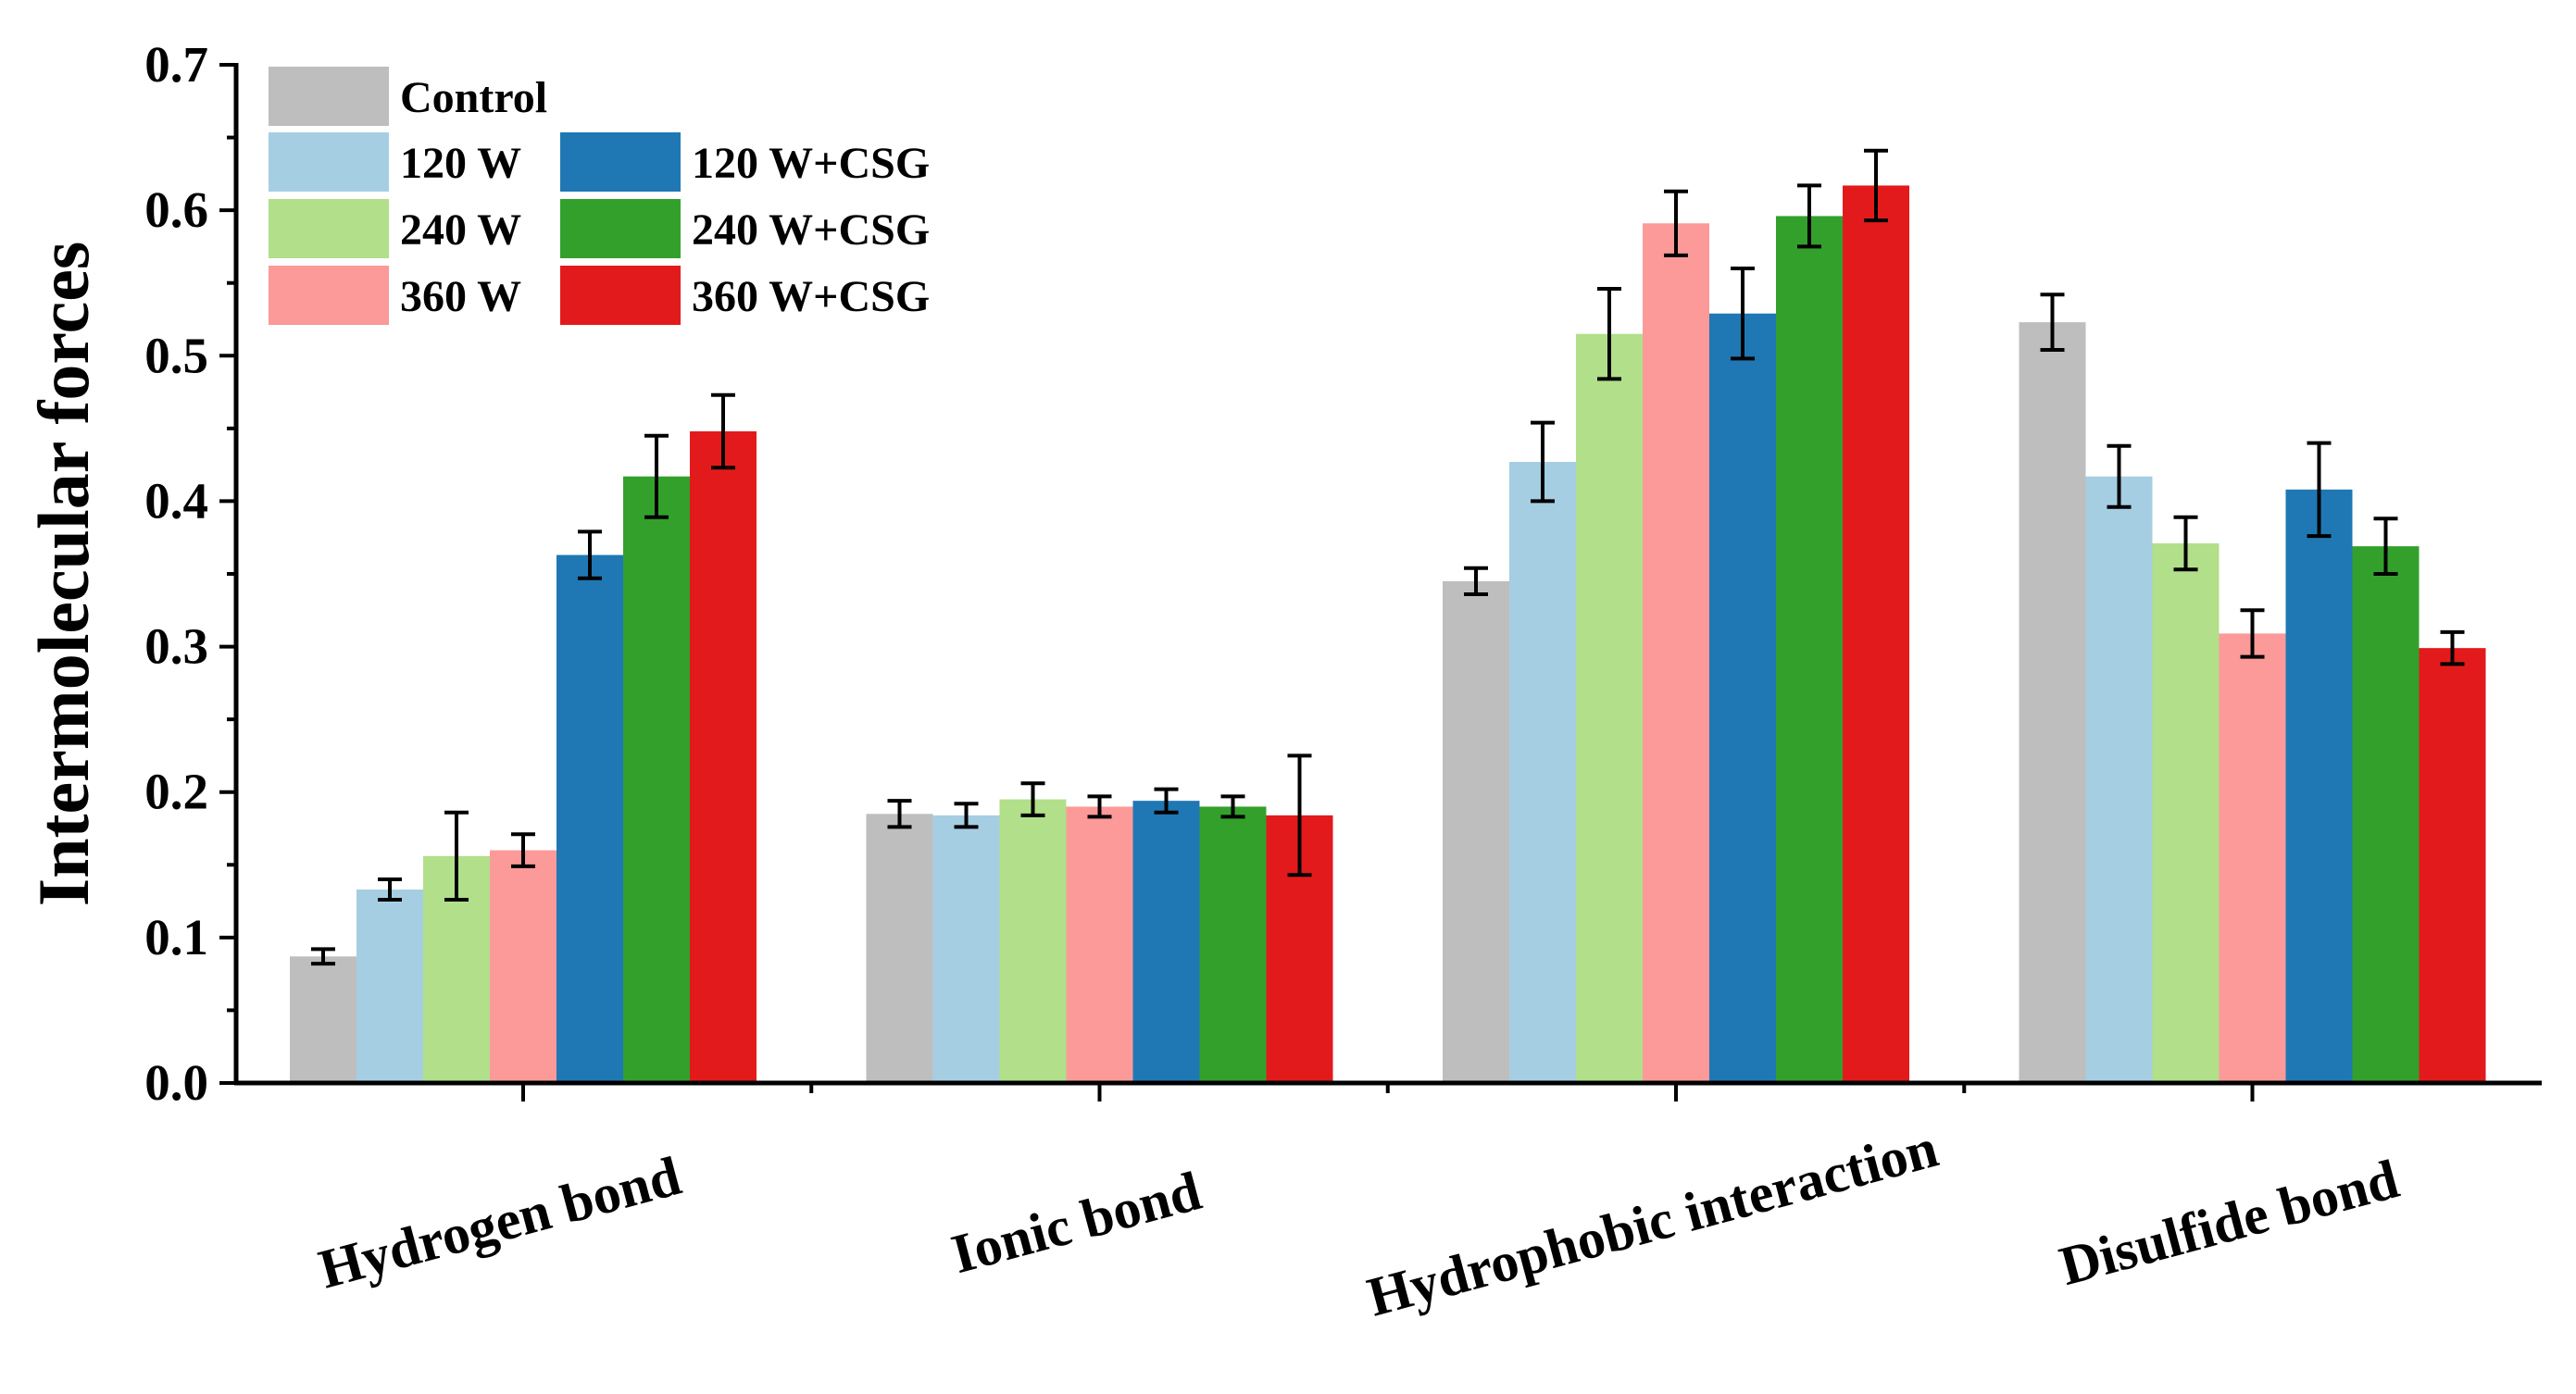 The width and height of the screenshot is (2576, 1394). What do you see at coordinates (967, 815) in the screenshot?
I see `error-bar-ionic-bond-120-w` at bounding box center [967, 815].